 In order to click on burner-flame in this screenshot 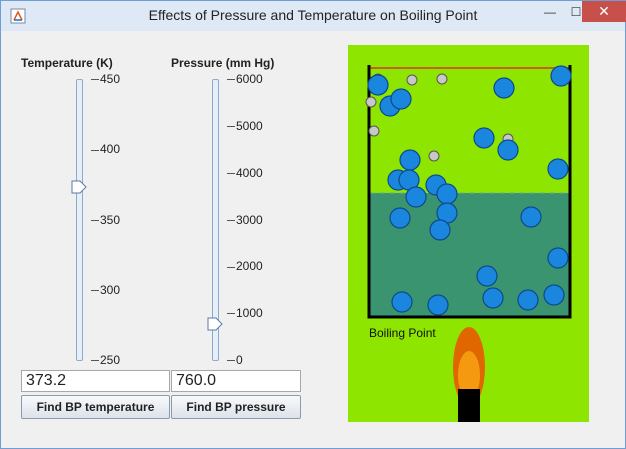, I will do `click(469, 374)`.